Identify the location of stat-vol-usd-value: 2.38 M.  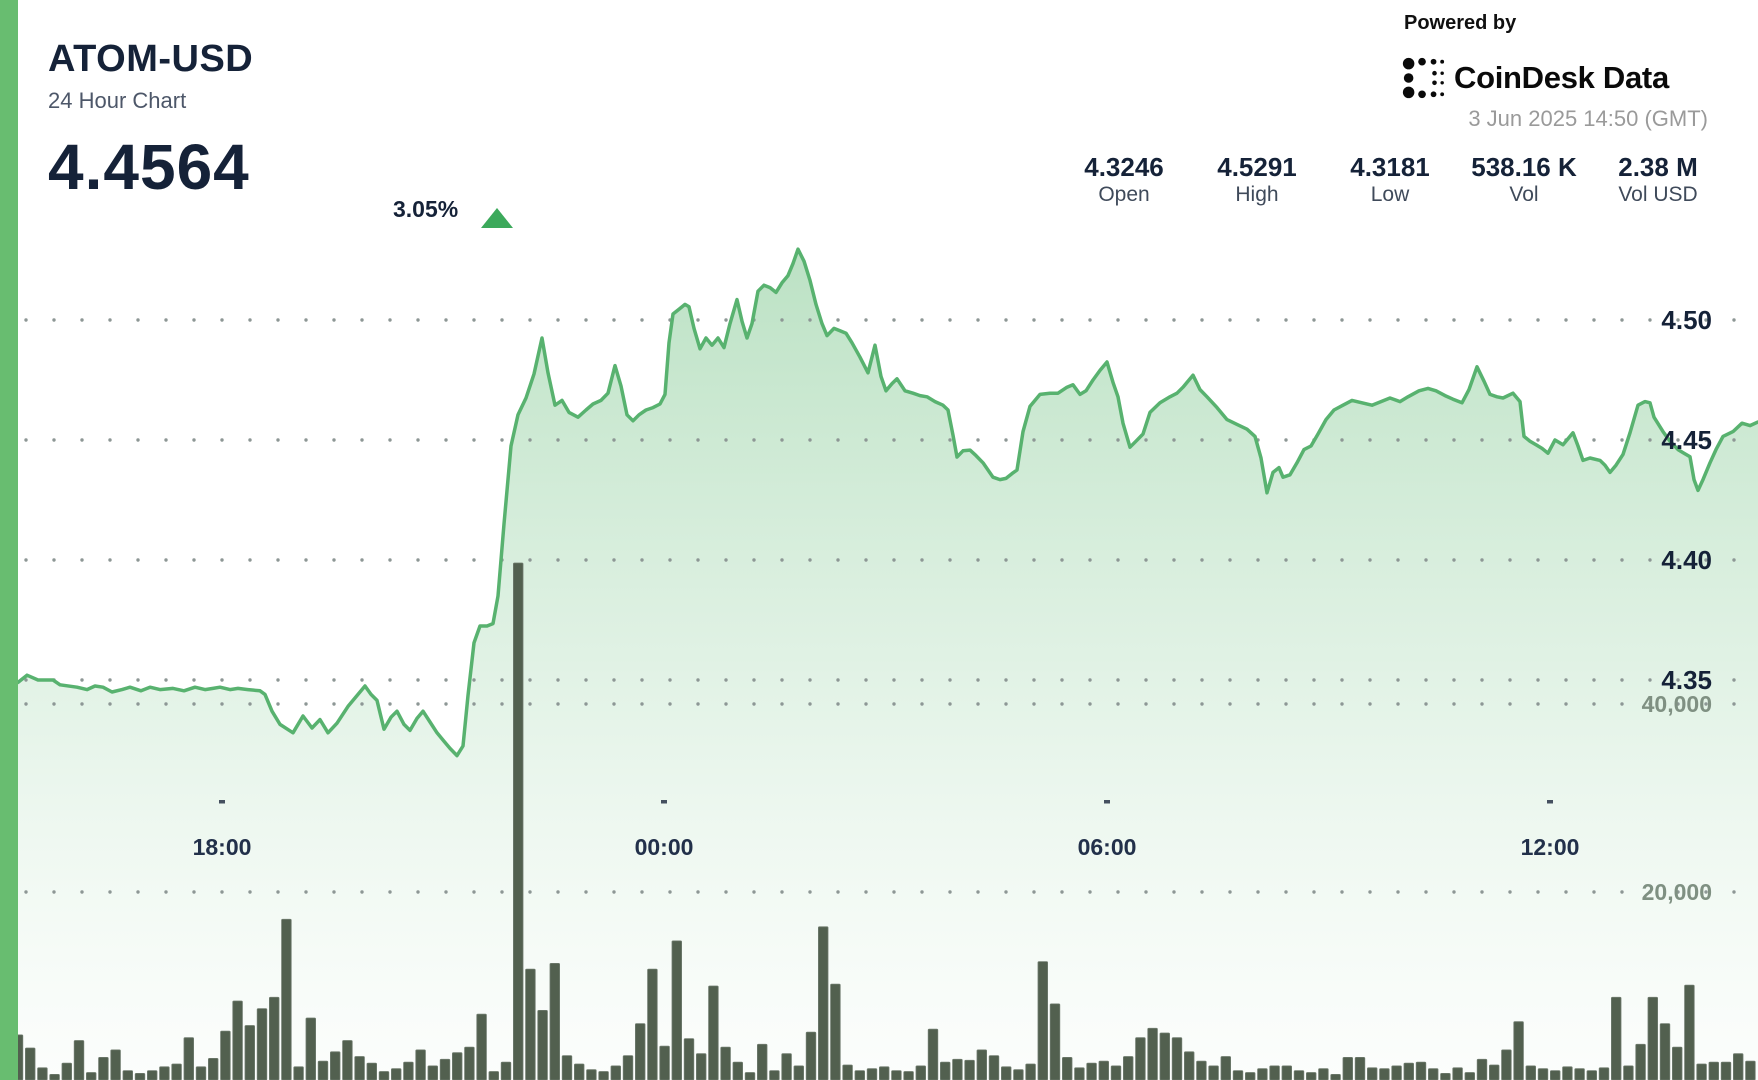
(1658, 167).